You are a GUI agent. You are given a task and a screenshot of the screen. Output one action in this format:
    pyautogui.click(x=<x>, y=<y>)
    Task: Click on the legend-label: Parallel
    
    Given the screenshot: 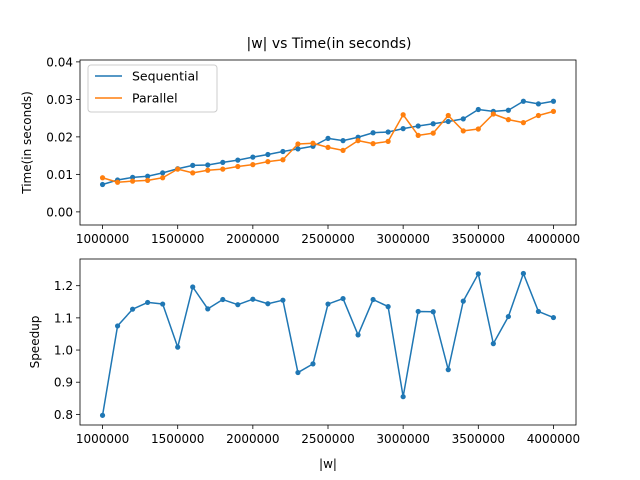 What is the action you would take?
    pyautogui.click(x=155, y=98)
    